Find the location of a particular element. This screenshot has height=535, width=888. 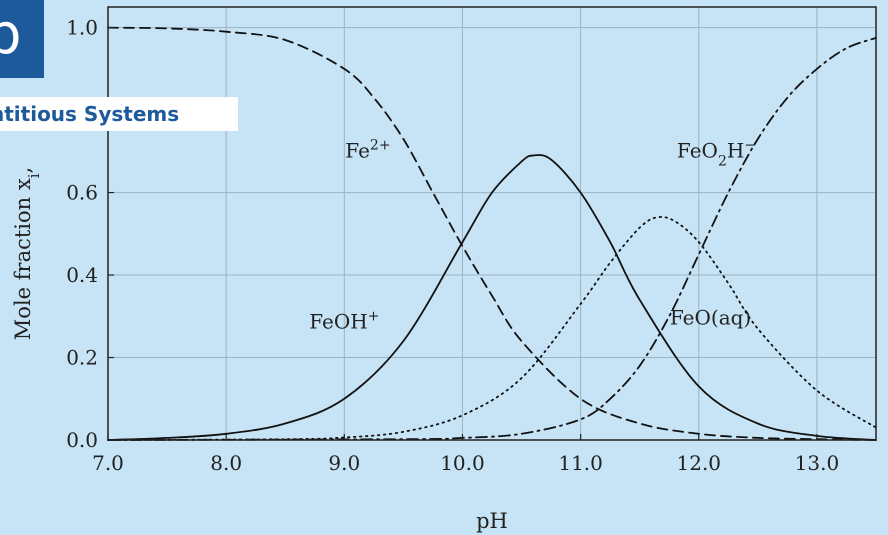

section-banner: ntitious Systems is located at coordinates (119, 114).